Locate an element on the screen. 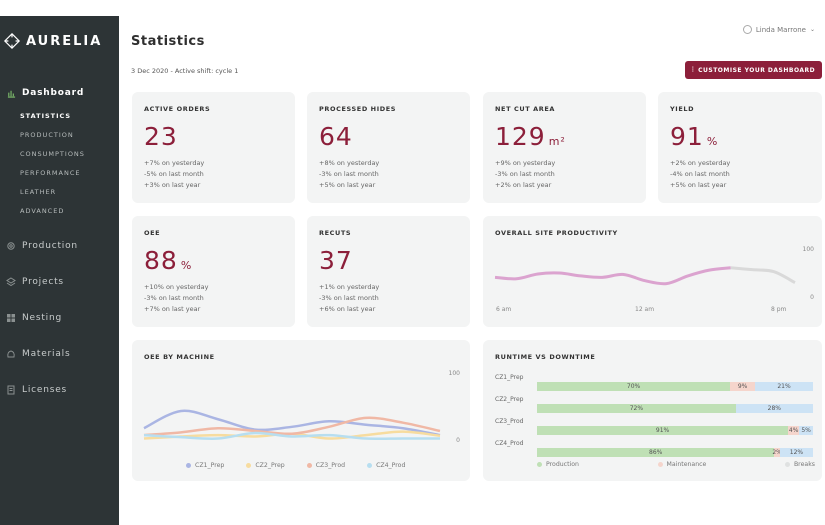 The height and width of the screenshot is (525, 825). legend-item: CZ4_Prod is located at coordinates (386, 465).